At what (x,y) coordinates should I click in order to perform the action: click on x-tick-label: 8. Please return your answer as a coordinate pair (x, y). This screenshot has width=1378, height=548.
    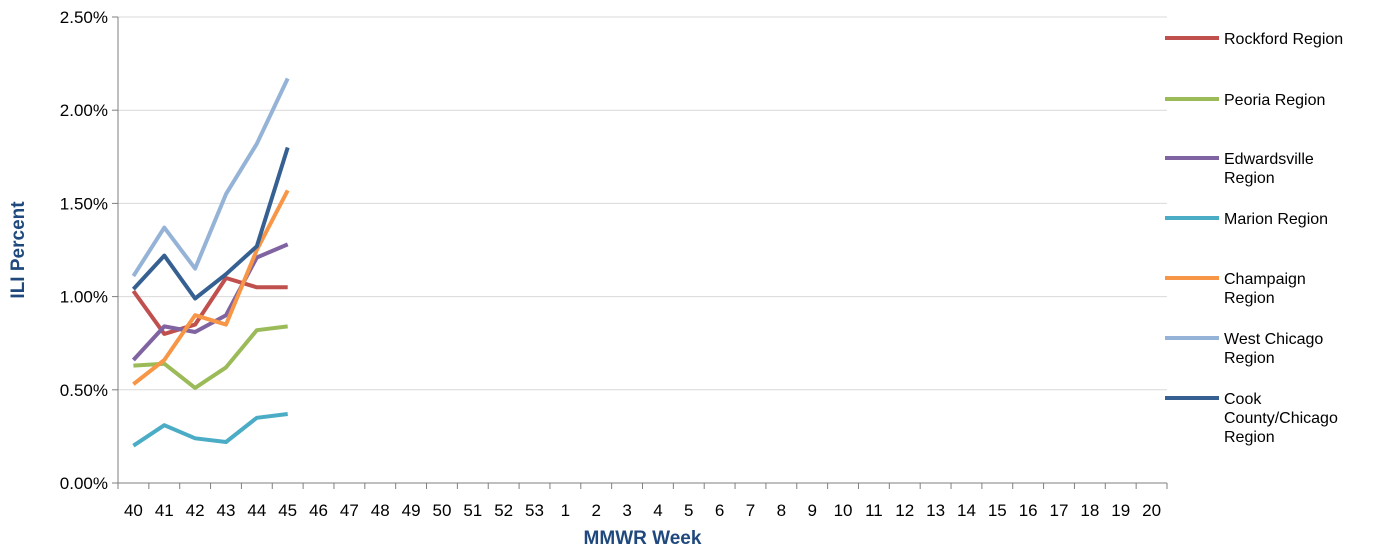
    Looking at the image, I should click on (781, 510).